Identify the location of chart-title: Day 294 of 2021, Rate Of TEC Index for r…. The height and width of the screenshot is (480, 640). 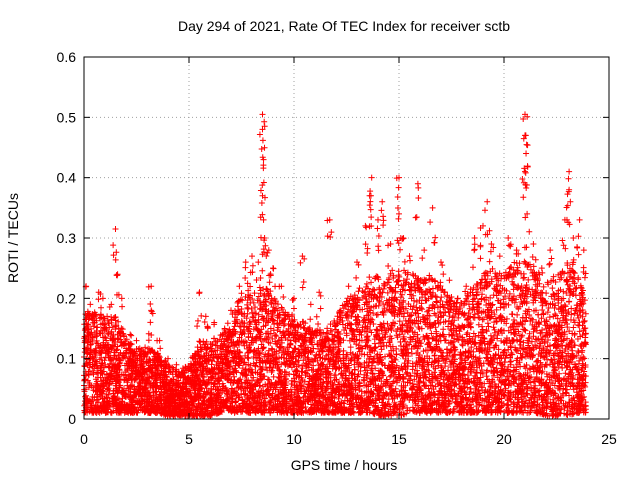
(344, 26).